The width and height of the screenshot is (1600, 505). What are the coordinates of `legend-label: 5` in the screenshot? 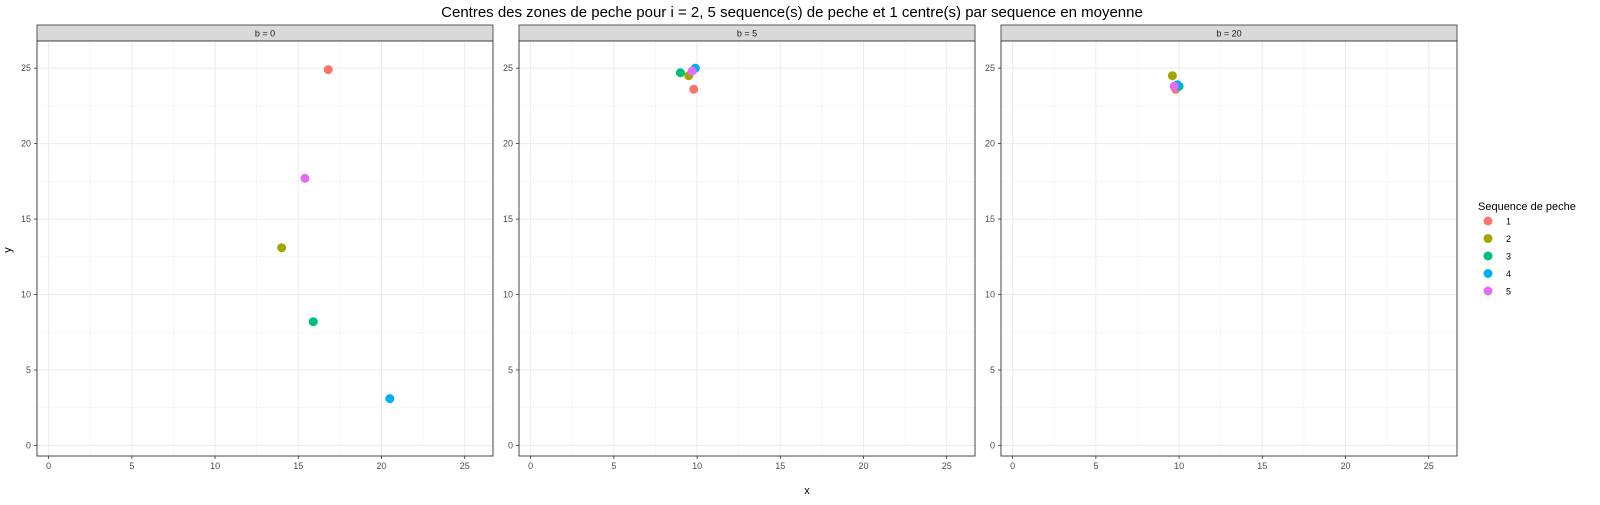 It's located at (1508, 292).